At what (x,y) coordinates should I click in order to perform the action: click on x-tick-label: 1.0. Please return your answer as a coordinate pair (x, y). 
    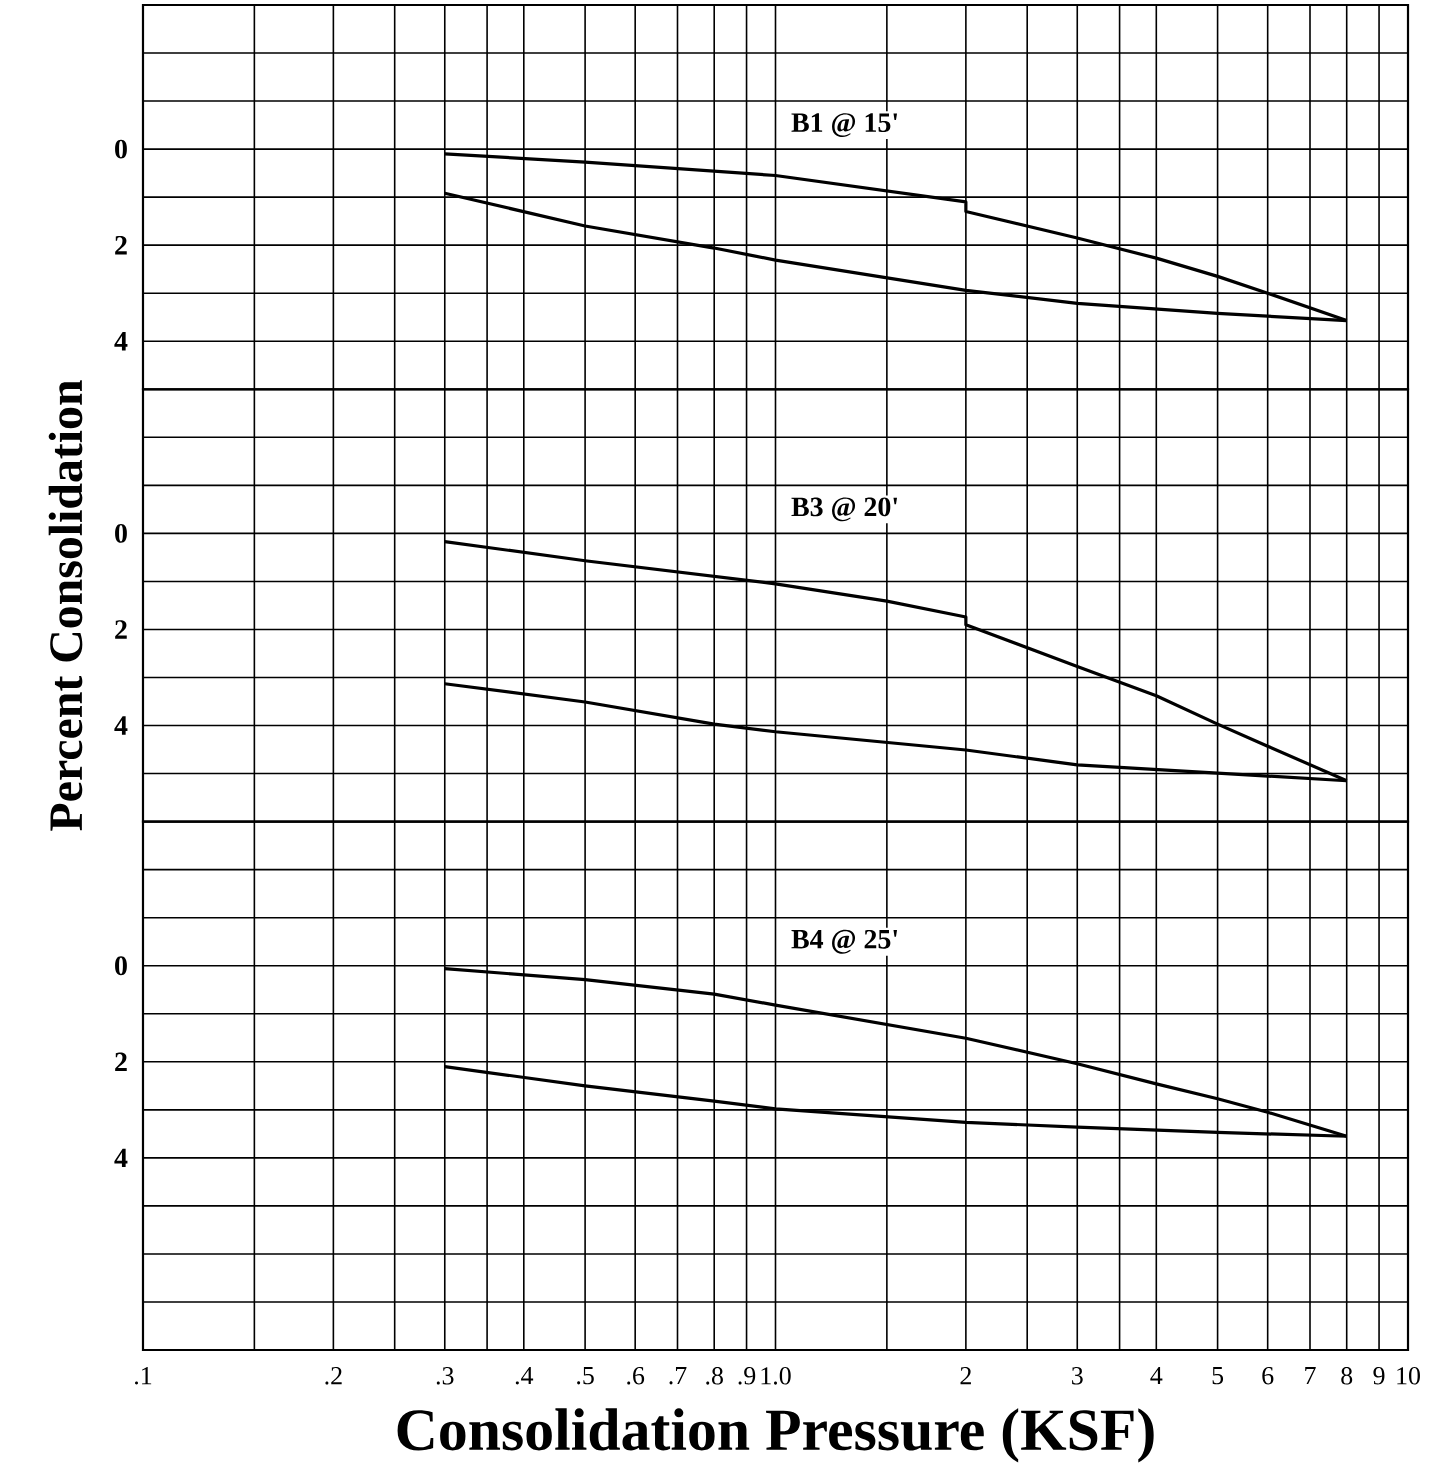
    Looking at the image, I should click on (776, 1376).